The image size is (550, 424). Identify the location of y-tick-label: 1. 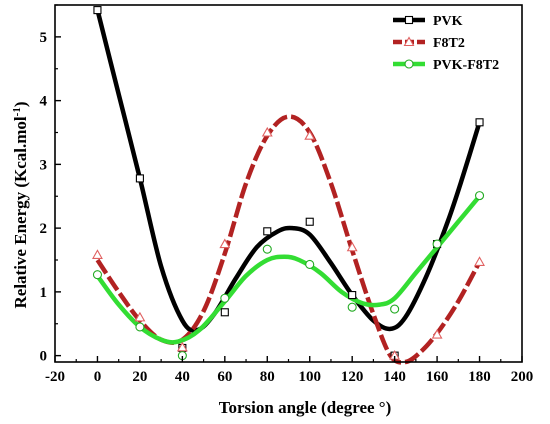
(44, 293).